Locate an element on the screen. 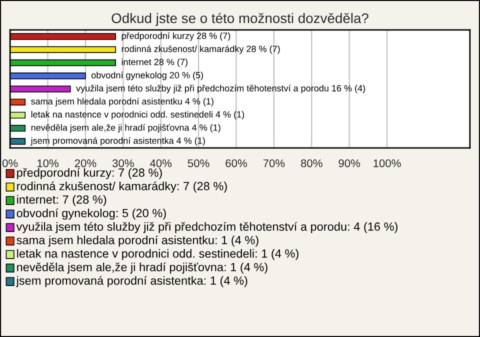 Image resolution: width=480 pixels, height=337 pixels. category-label: nevěděla jsem ale,že ji hradí pojišťovna 4 % (1) is located at coordinates (125, 128).